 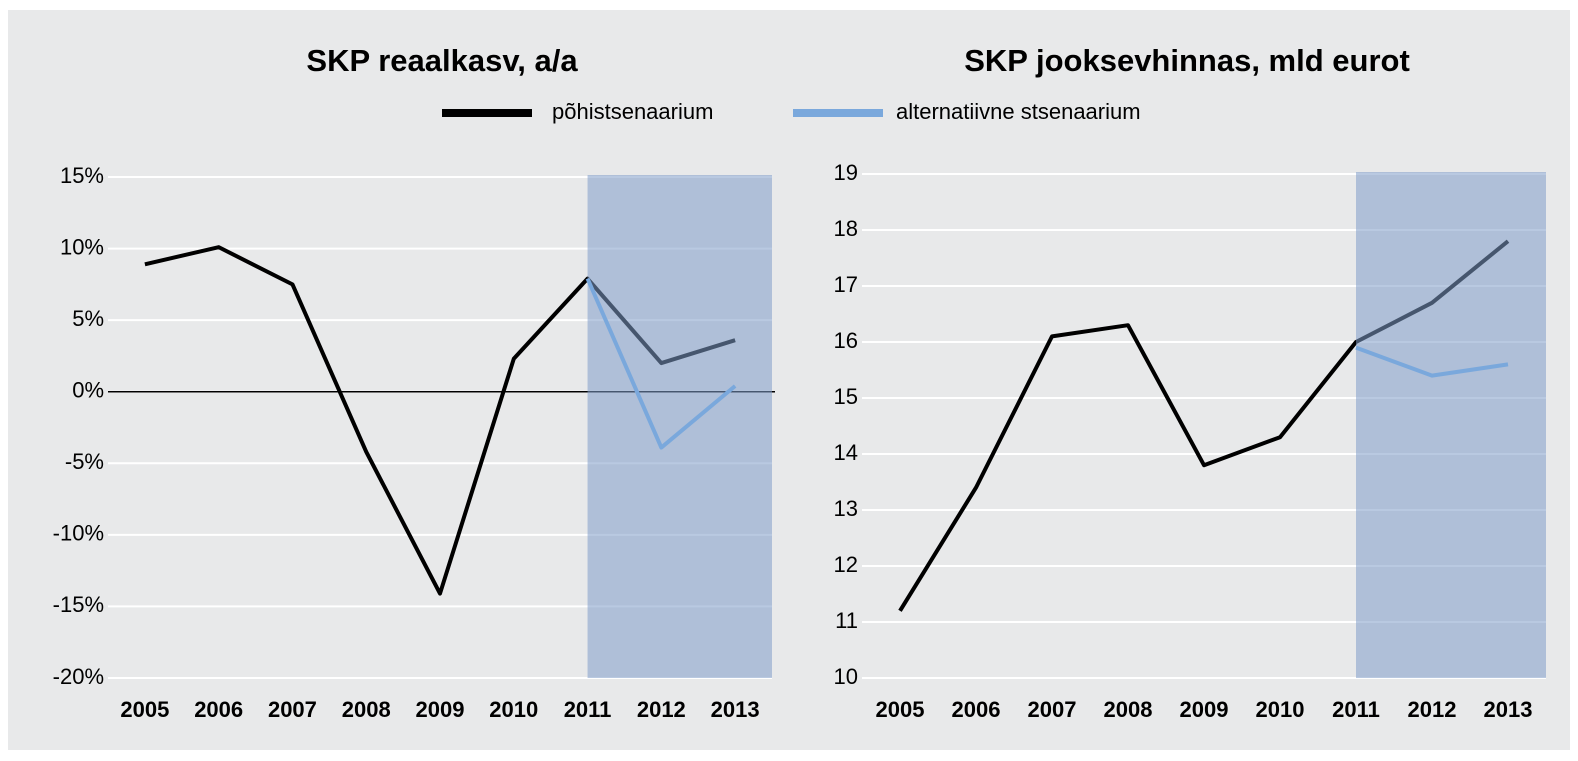 What do you see at coordinates (846, 172) in the screenshot?
I see `y-tick-label: 19` at bounding box center [846, 172].